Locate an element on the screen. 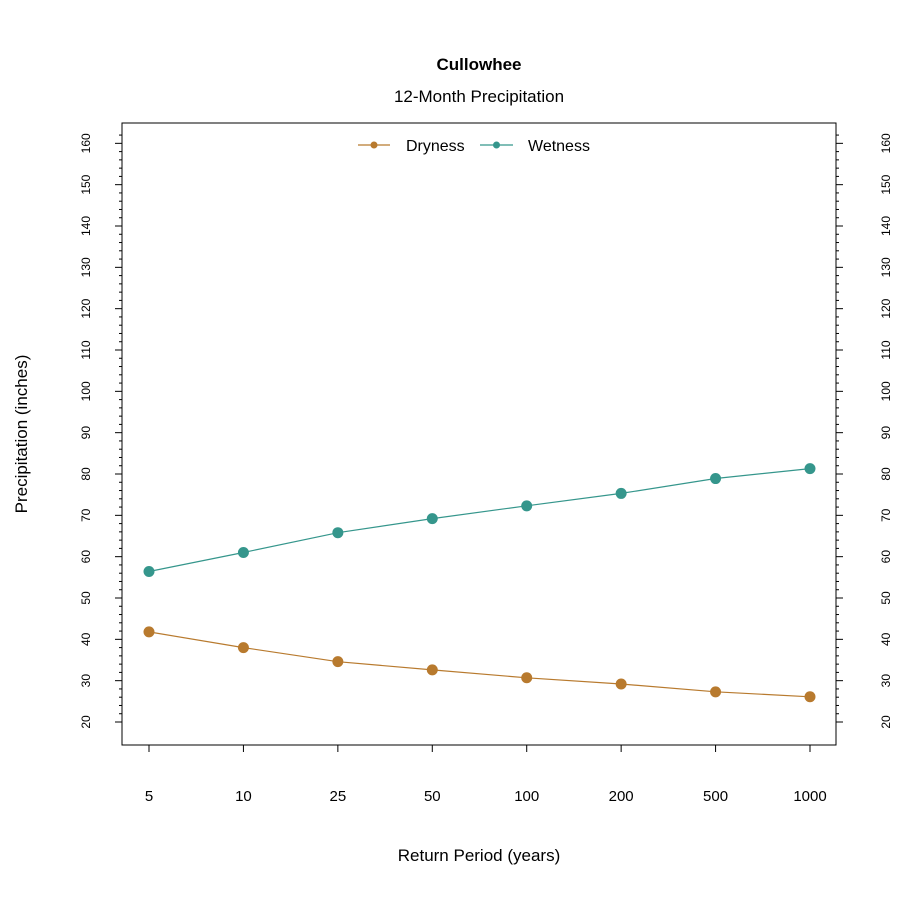 This screenshot has width=900, height=900. legend-label-wetness: Wetness is located at coordinates (559, 146).